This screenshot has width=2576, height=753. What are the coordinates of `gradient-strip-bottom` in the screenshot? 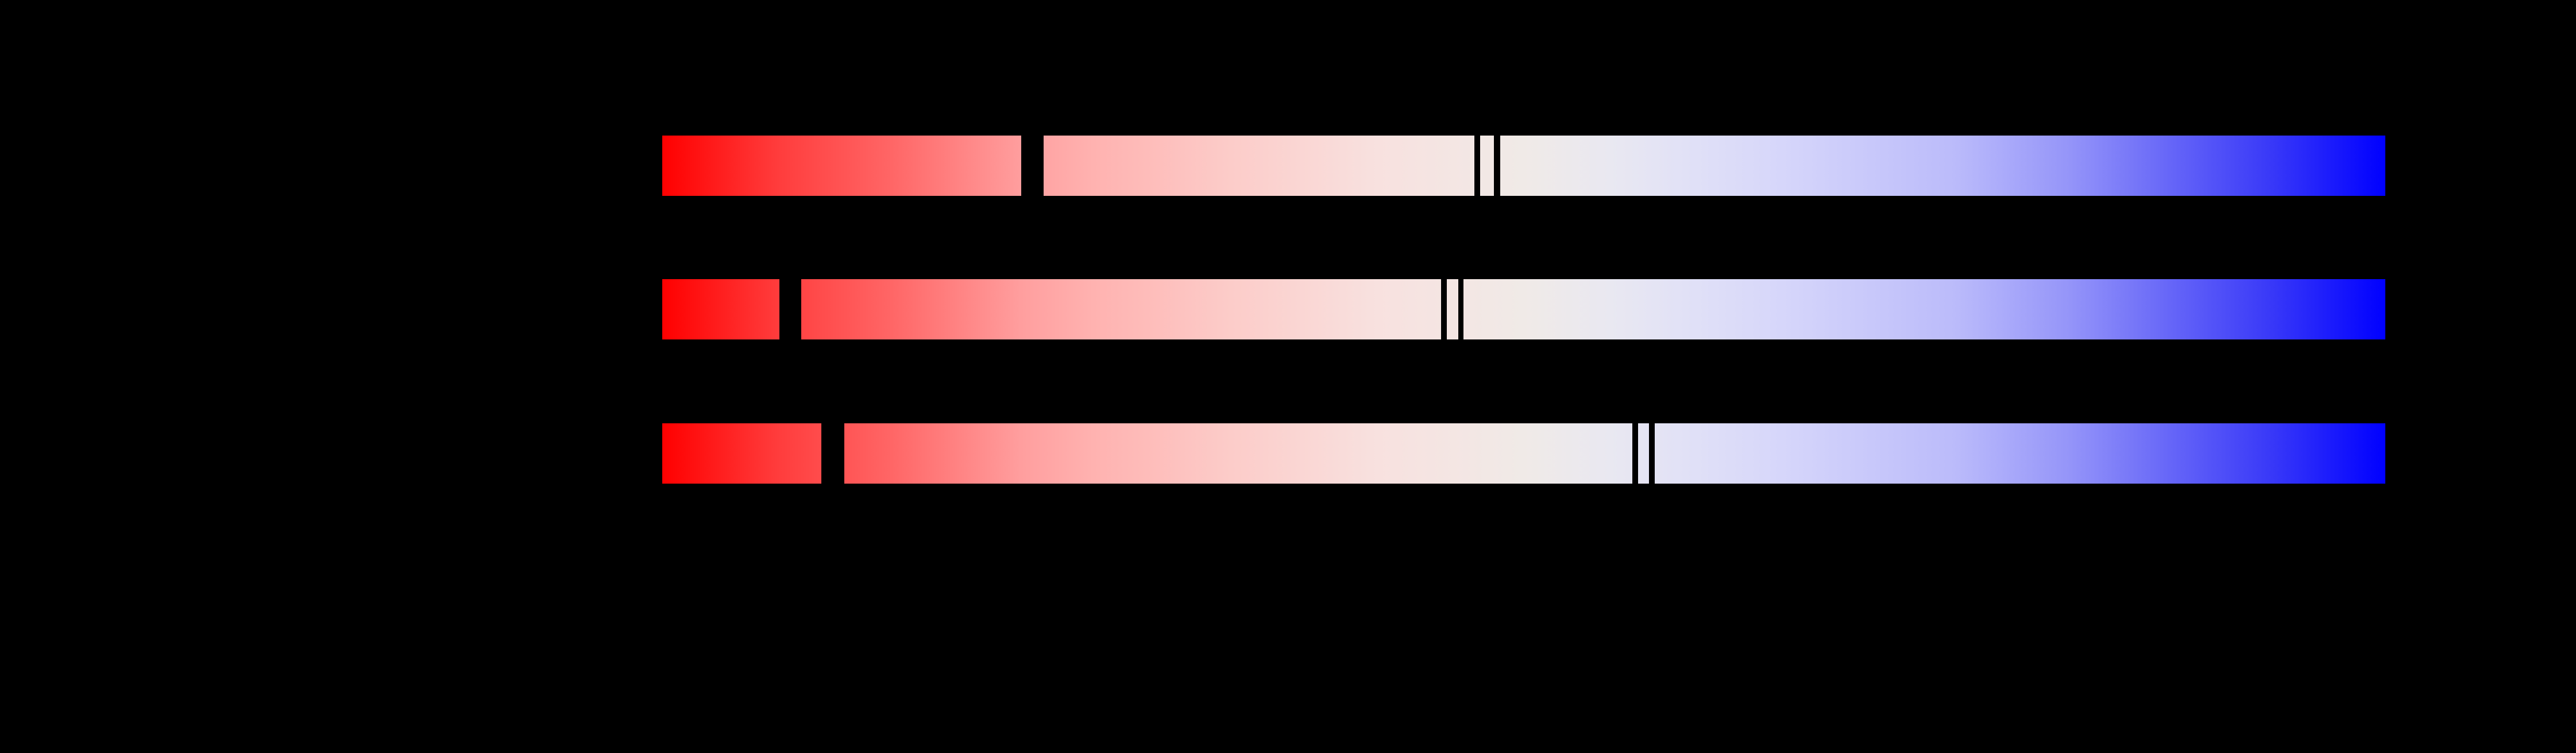 It's located at (1523, 454).